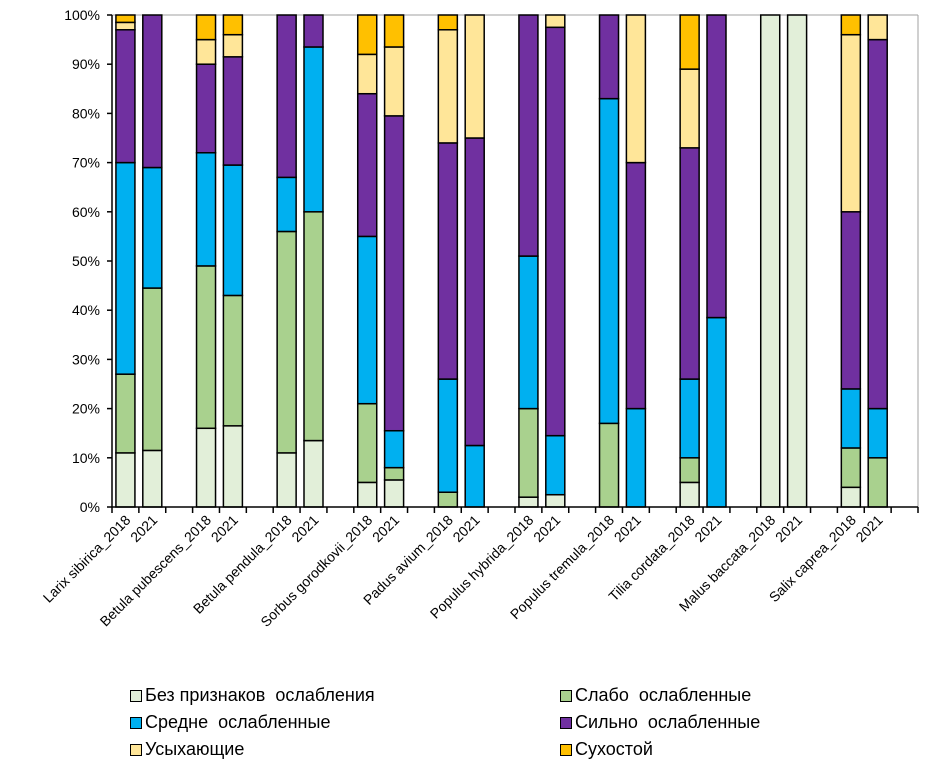  I want to click on bar-salix-caprea-2018, so click(851, 261).